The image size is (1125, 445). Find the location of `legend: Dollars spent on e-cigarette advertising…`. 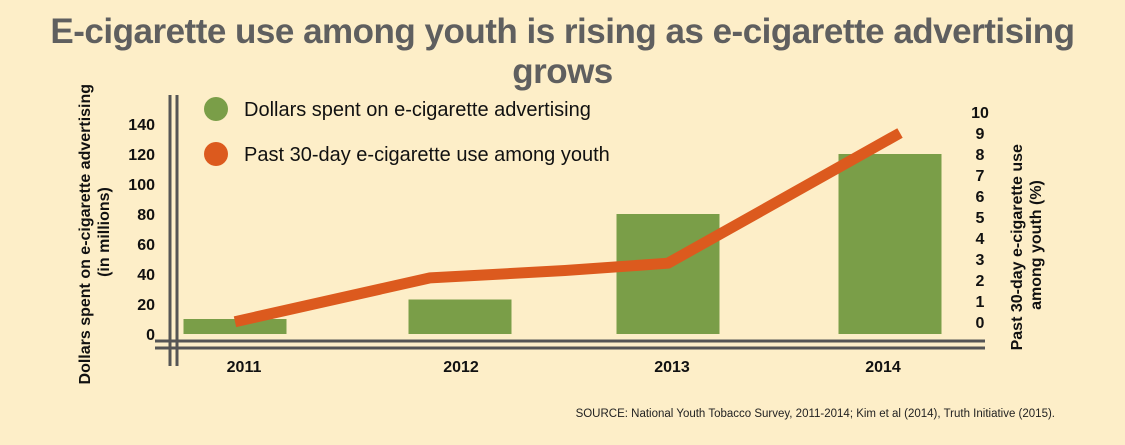

legend: Dollars spent on e-cigarette advertising… is located at coordinates (407, 131).